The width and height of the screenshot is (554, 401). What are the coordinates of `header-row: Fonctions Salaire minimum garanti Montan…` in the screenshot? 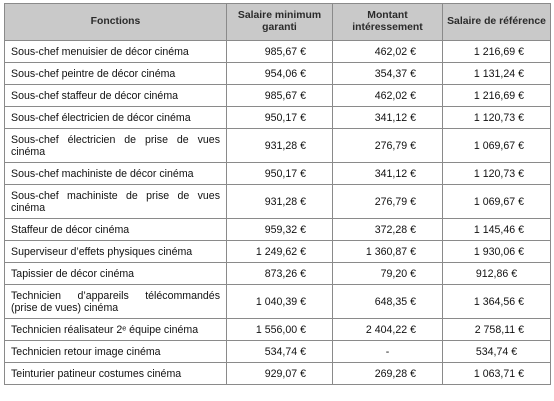 It's located at (277, 22).